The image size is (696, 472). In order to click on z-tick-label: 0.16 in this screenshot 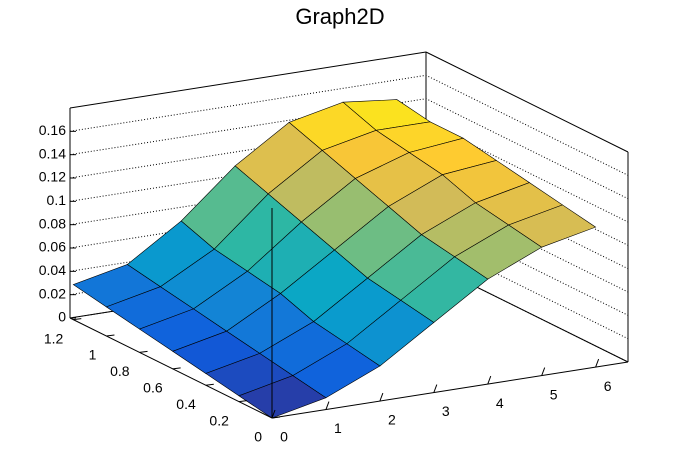, I will do `click(52, 130)`.